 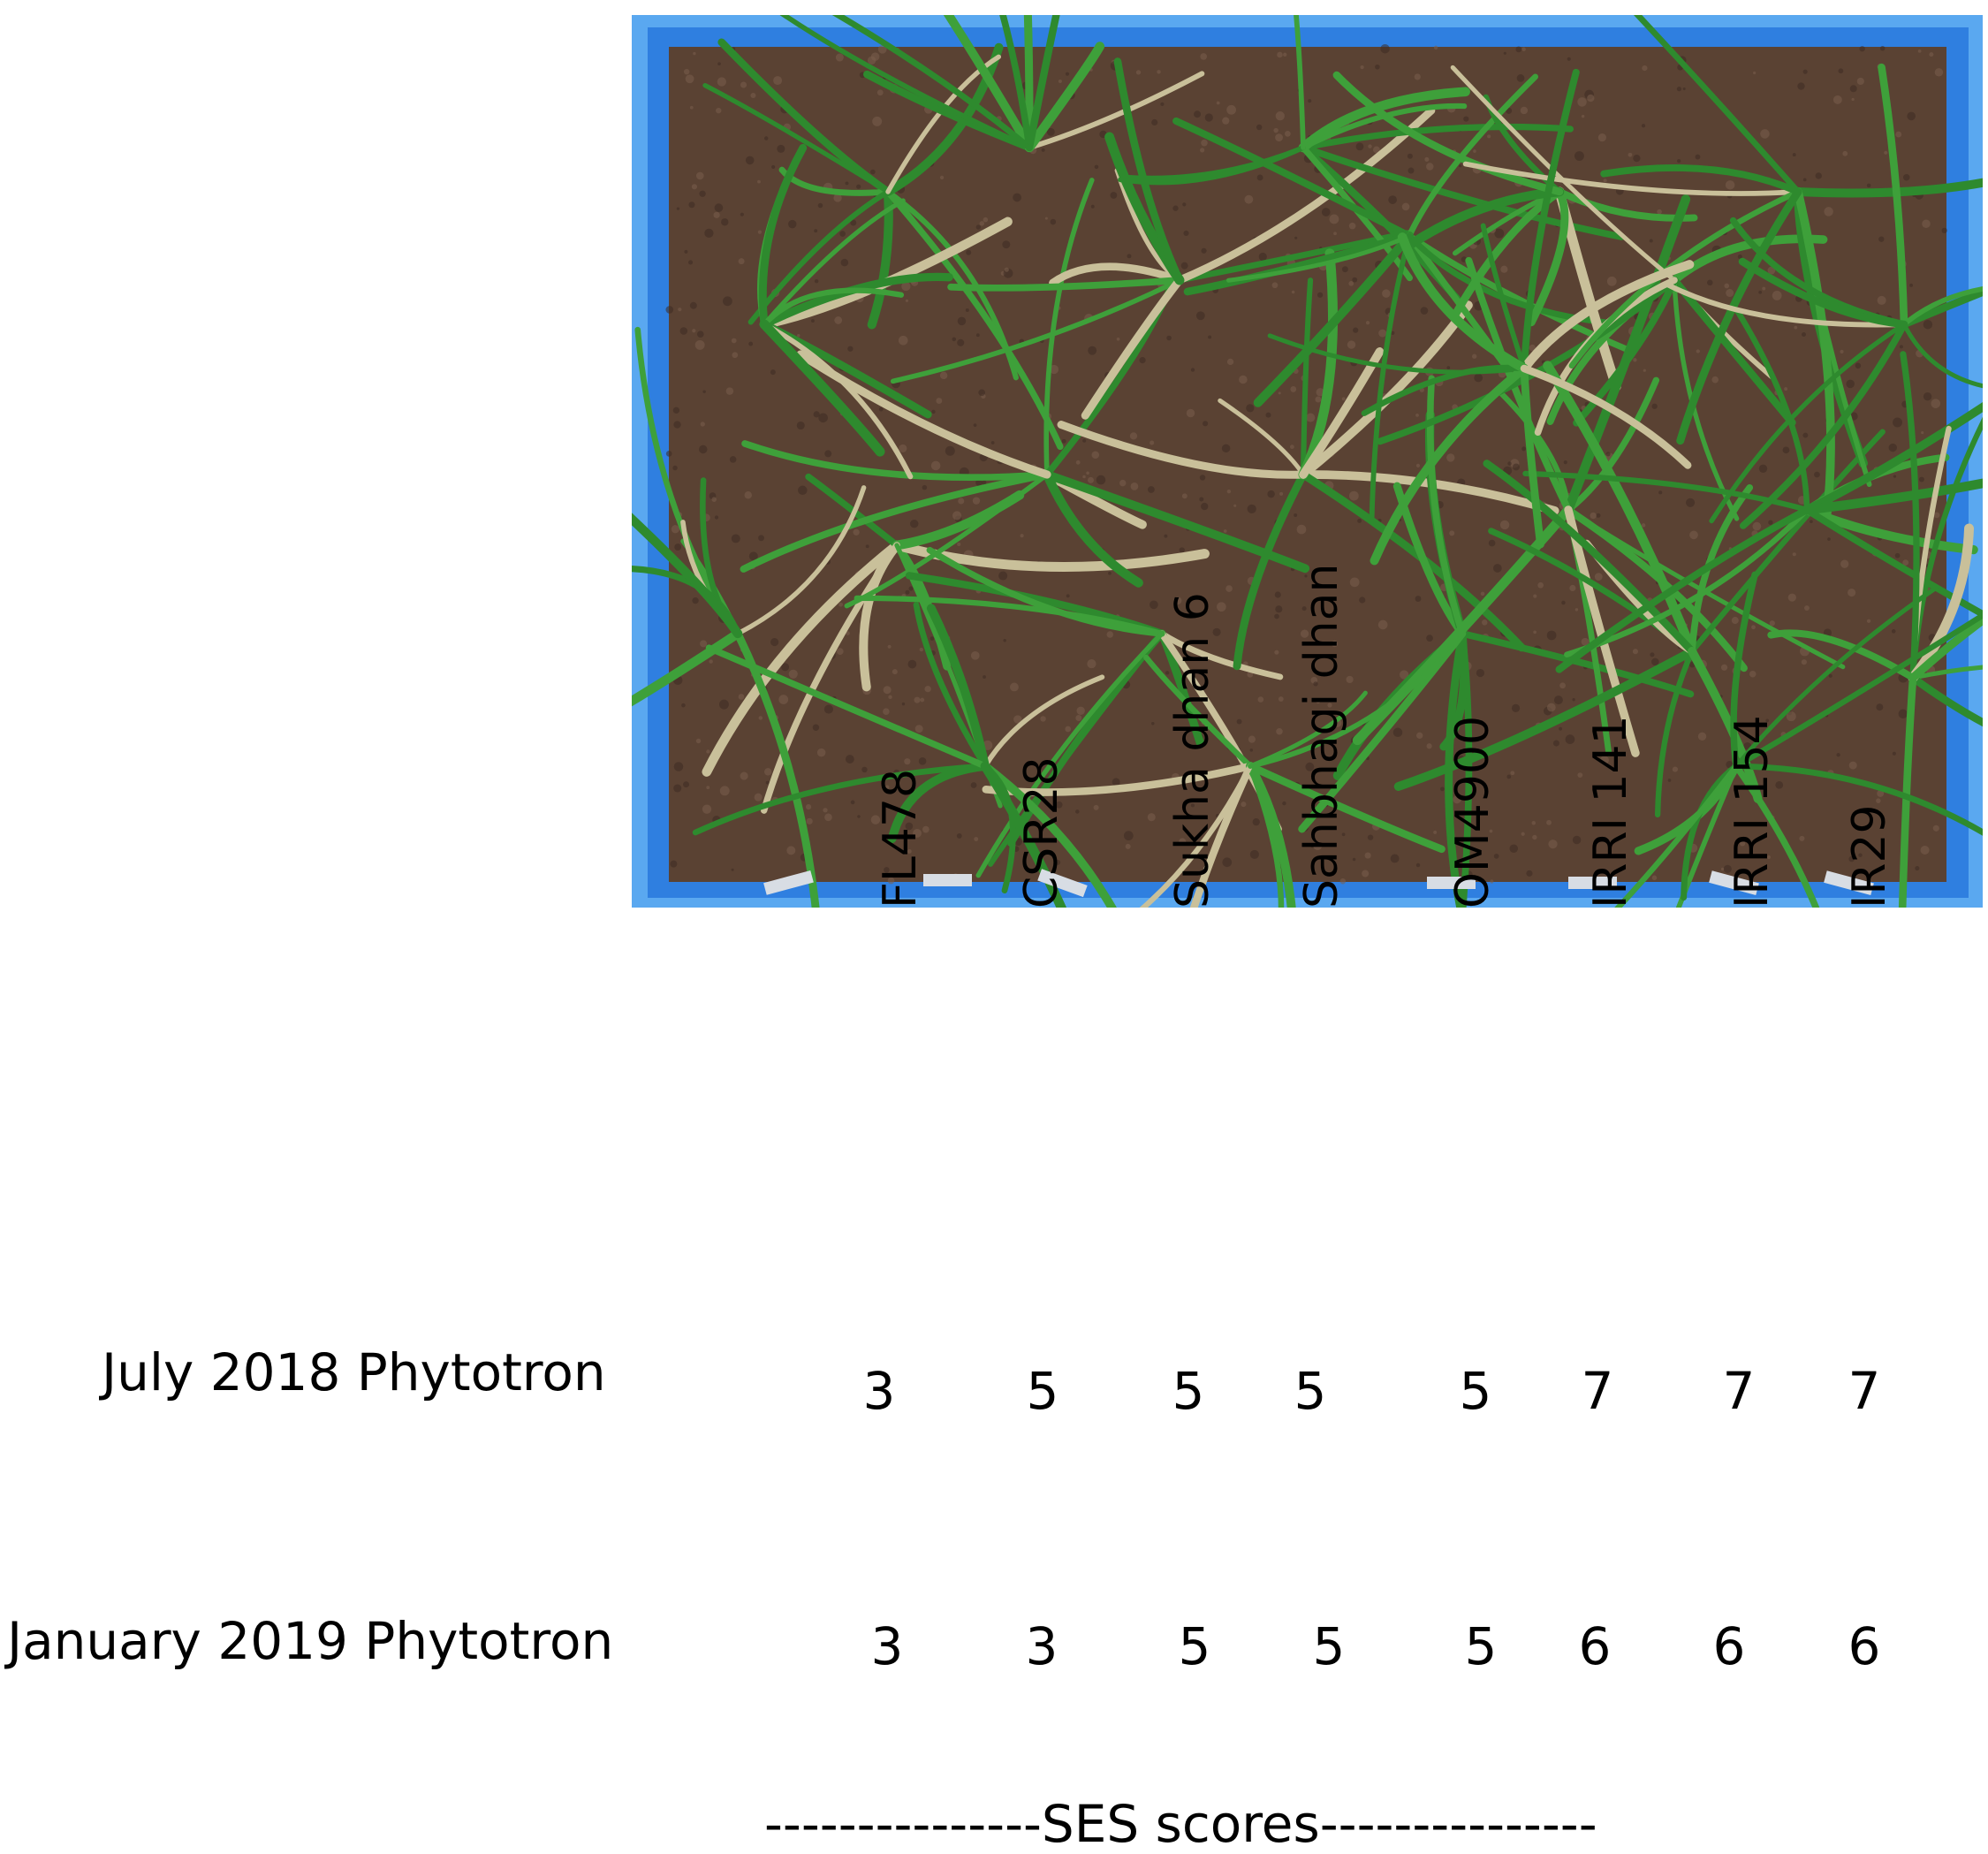 I want to click on score-july-sukha-dhan-6: 5, so click(x=1188, y=1391).